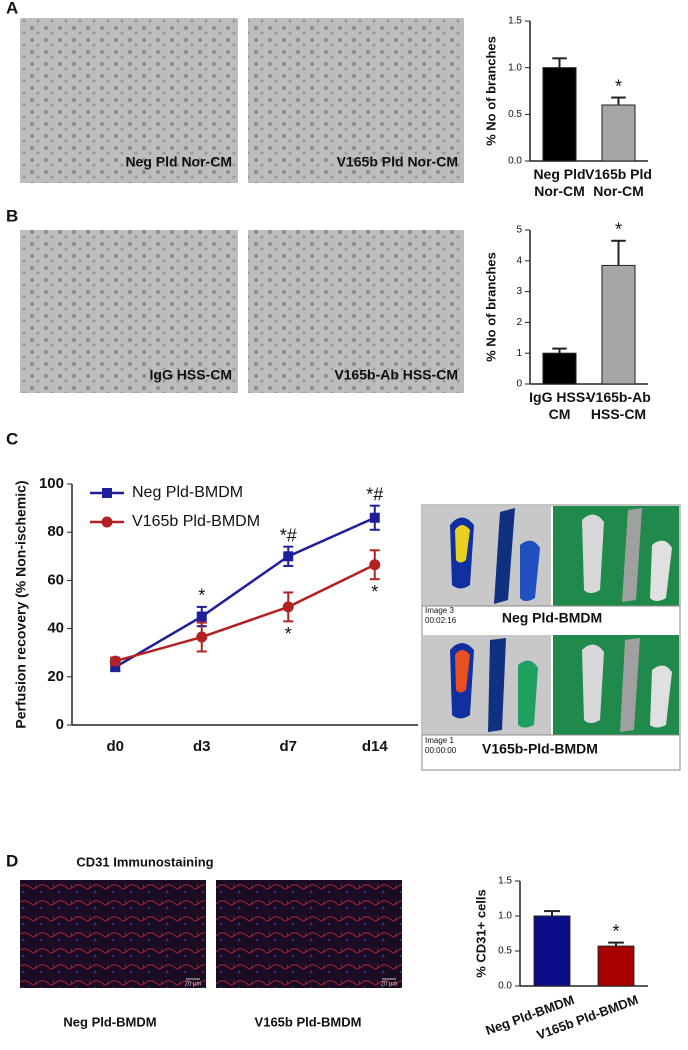 The image size is (688, 1050). What do you see at coordinates (55, 676) in the screenshot?
I see `y-tick-label: 20` at bounding box center [55, 676].